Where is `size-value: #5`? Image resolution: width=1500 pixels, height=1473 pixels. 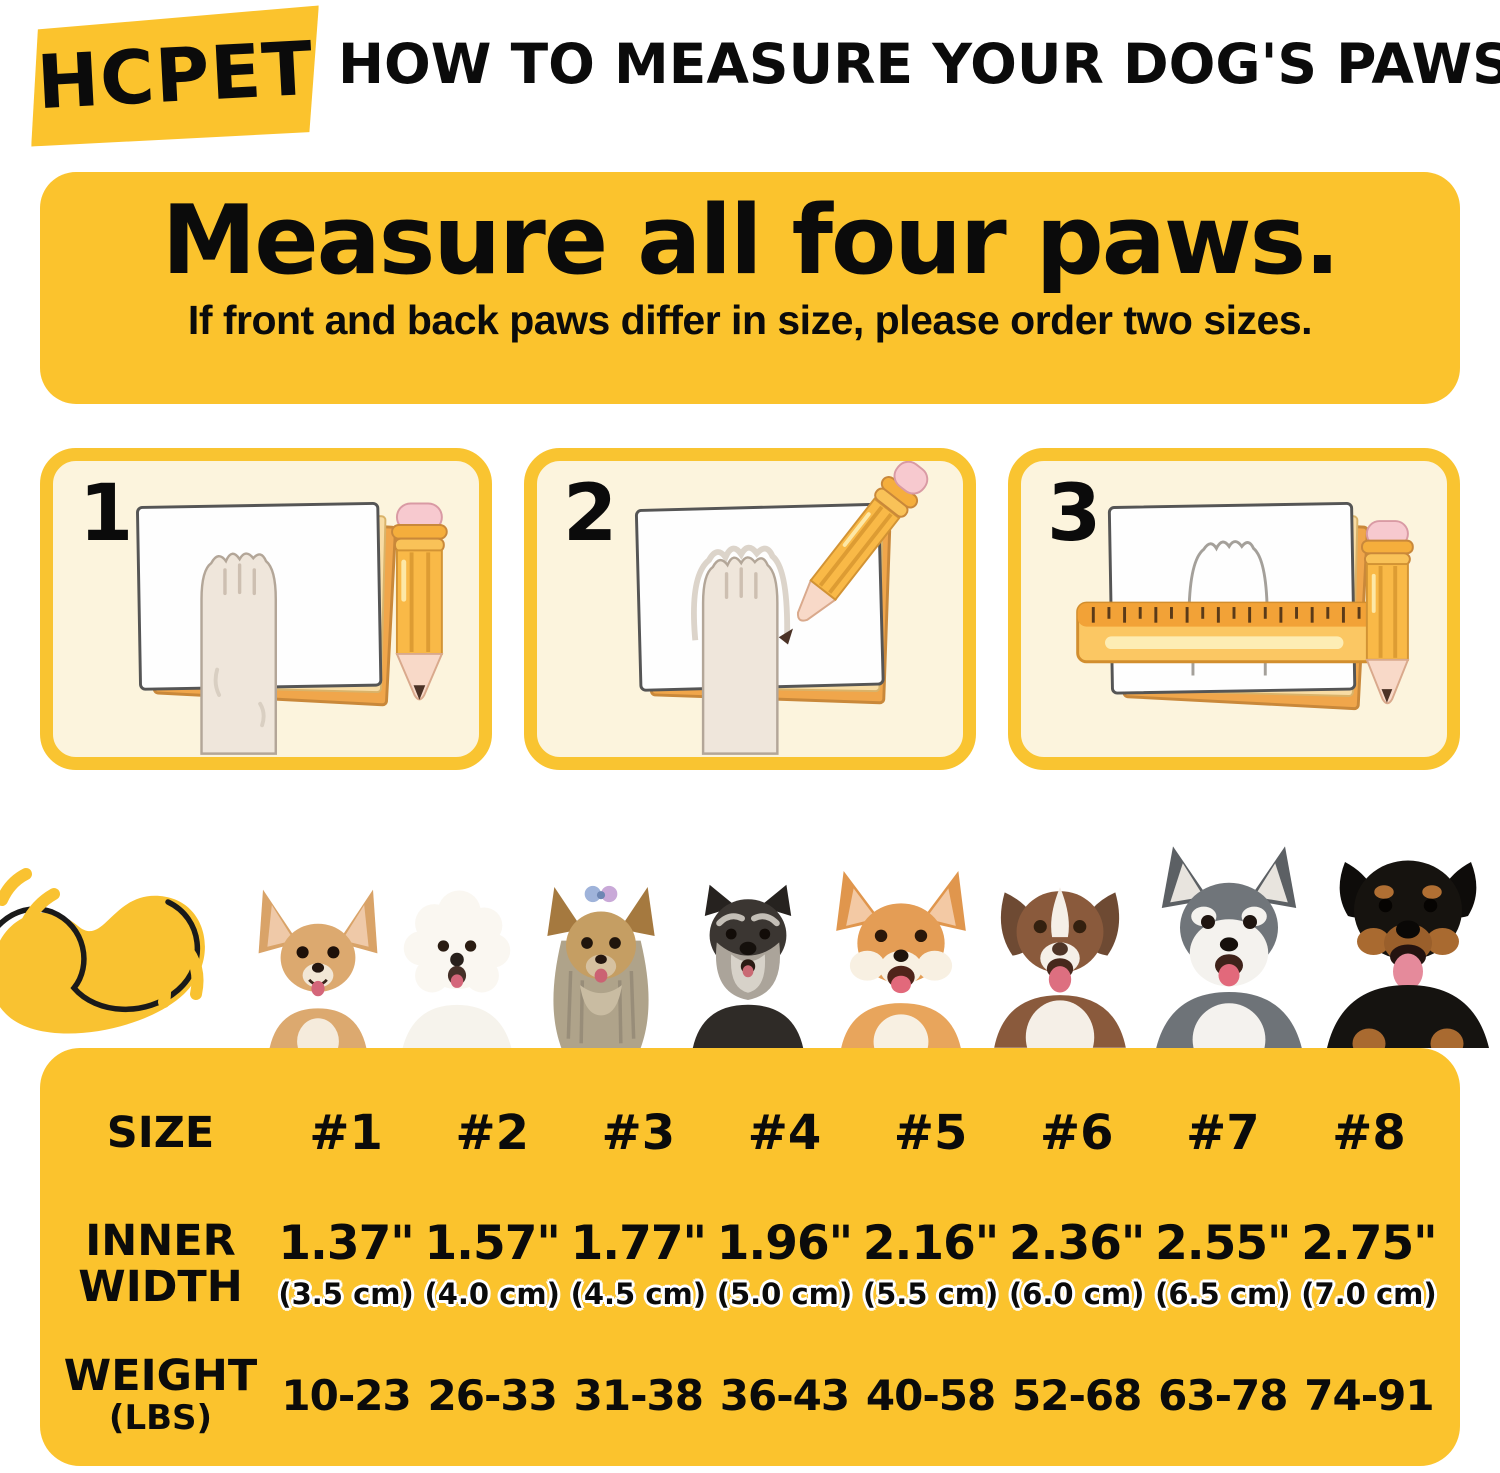
size-value: #5 is located at coordinates (930, 1132).